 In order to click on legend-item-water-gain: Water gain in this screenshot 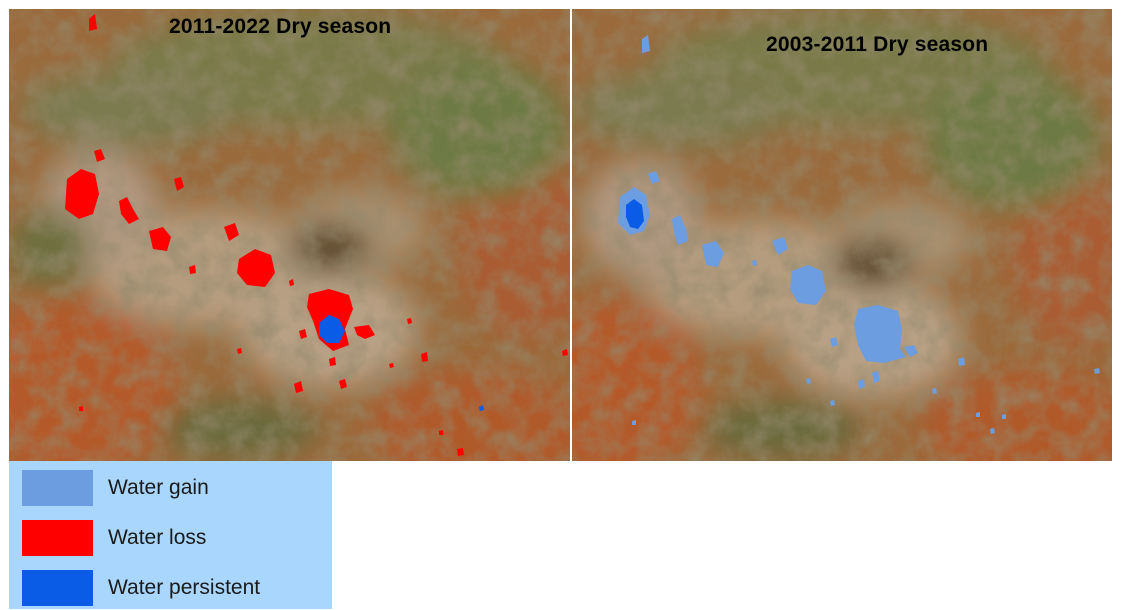, I will do `click(172, 488)`.